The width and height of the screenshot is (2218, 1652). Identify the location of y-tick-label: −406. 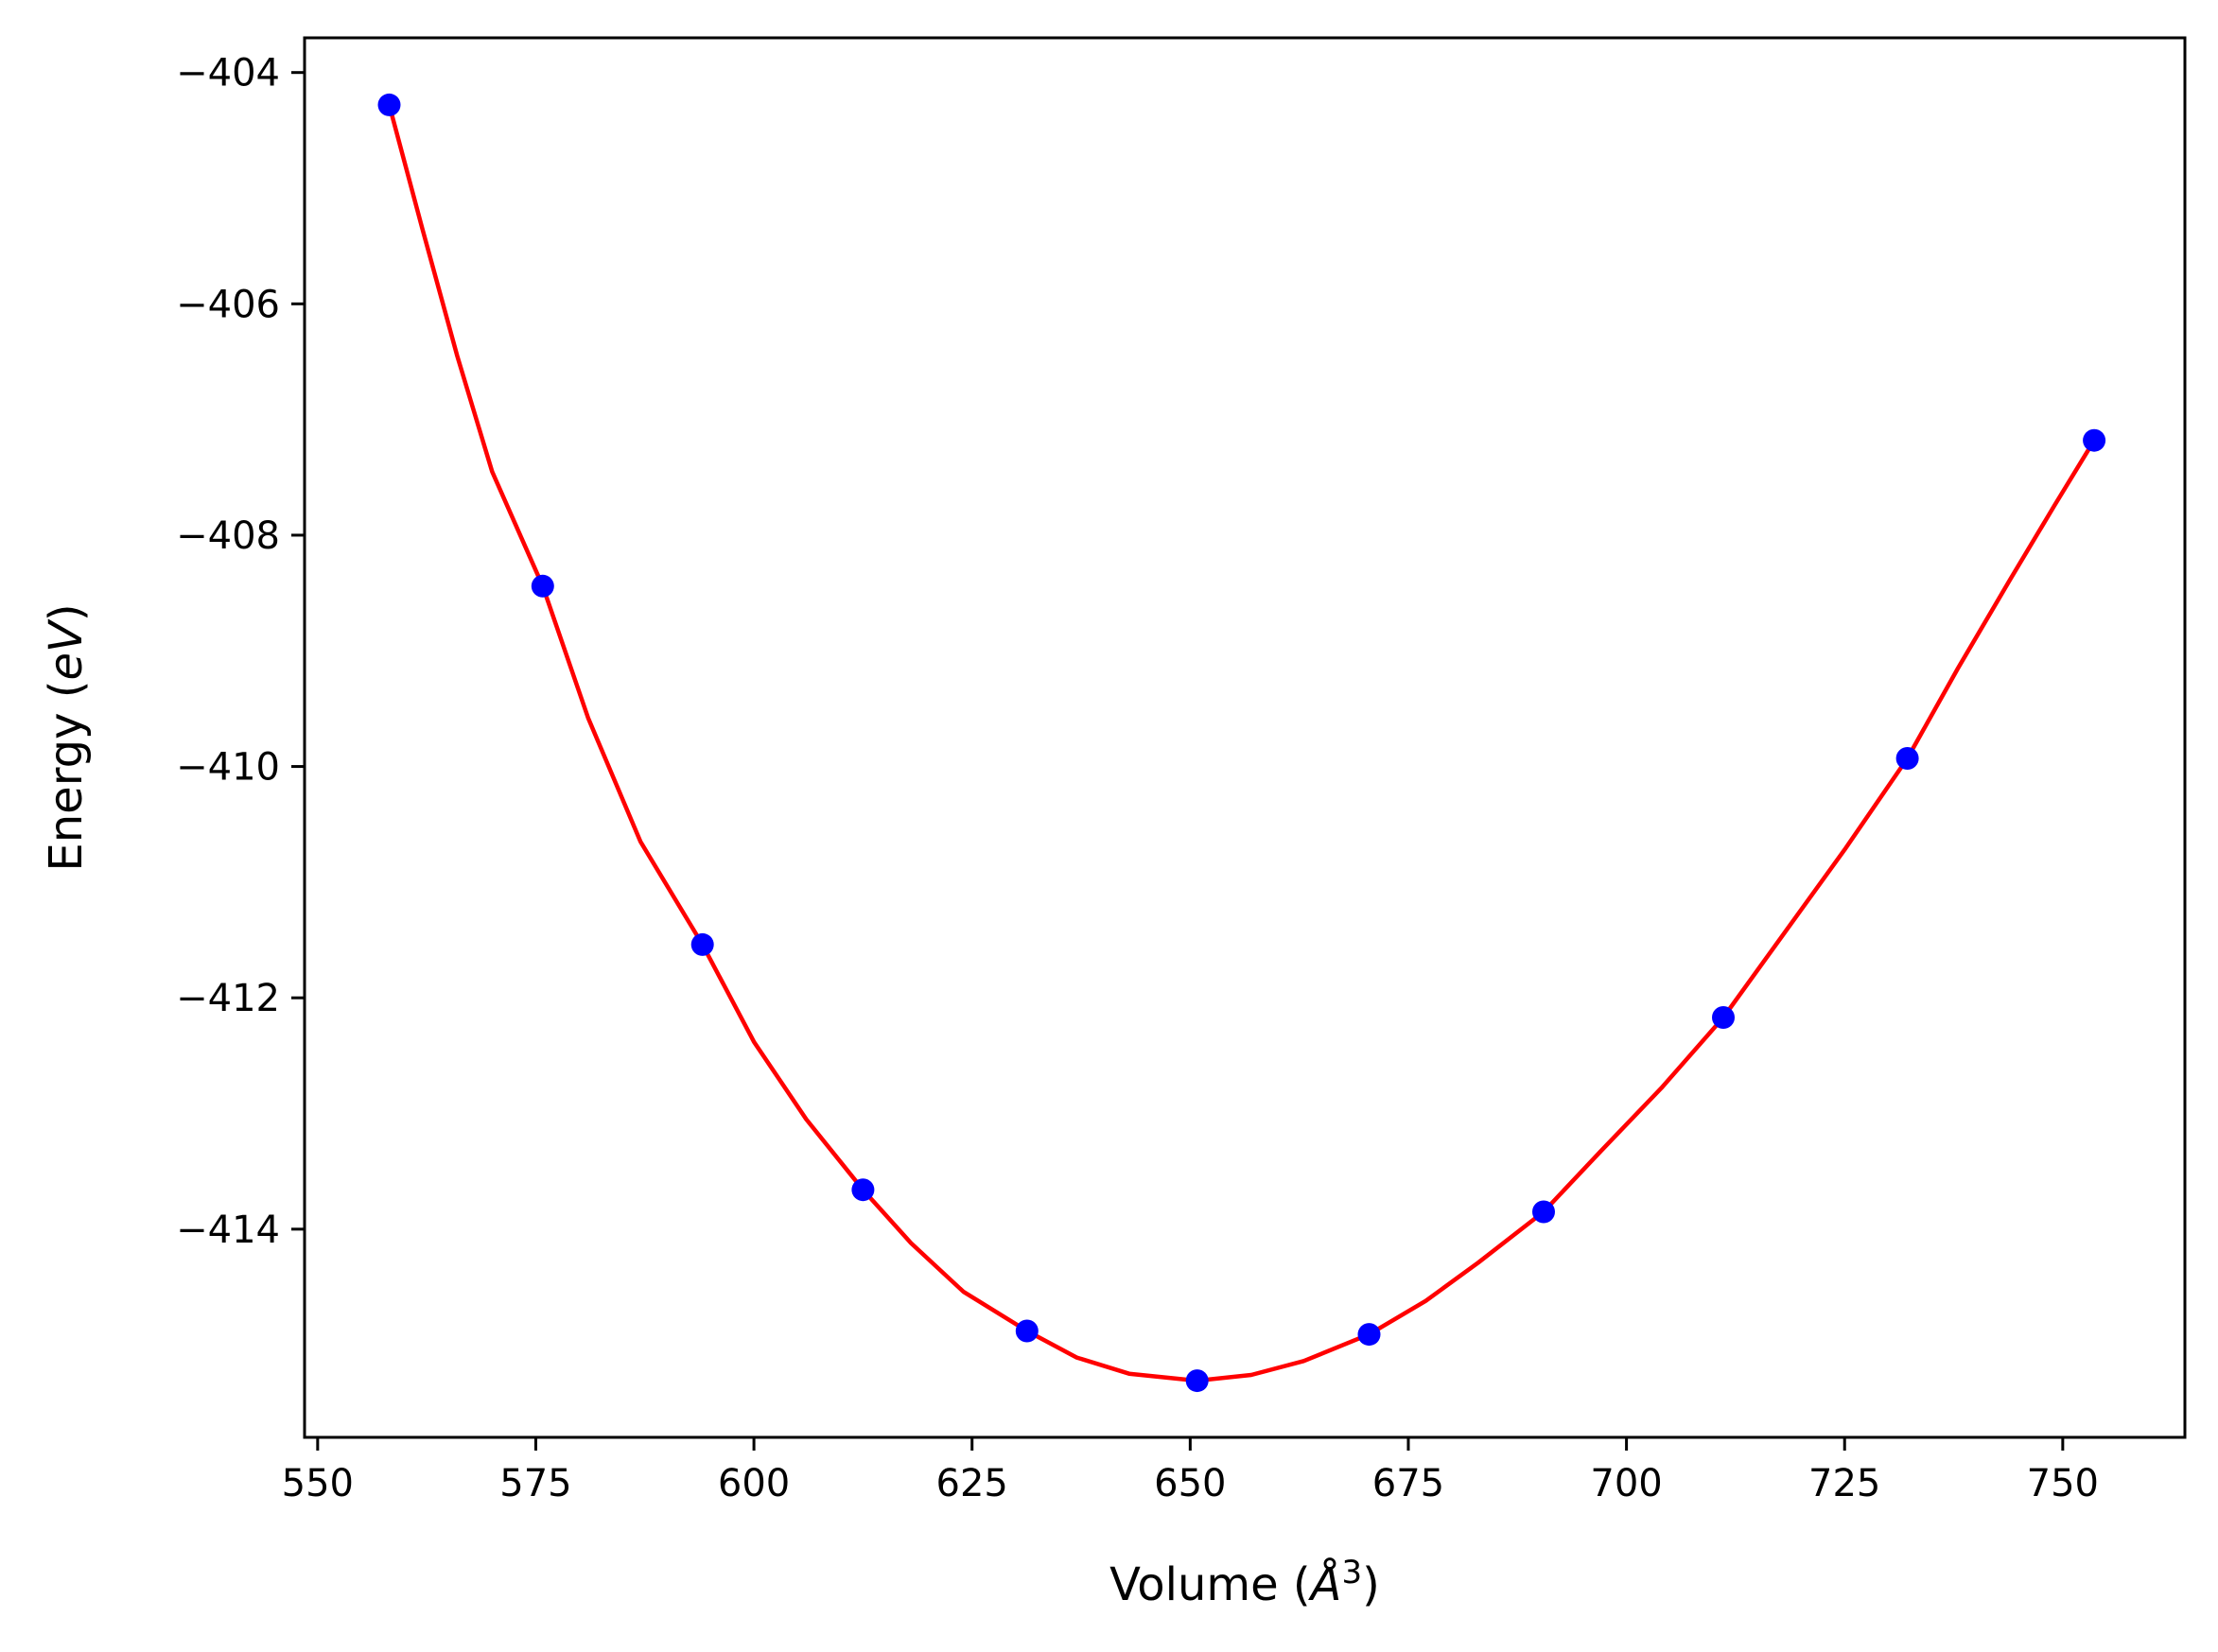
(228, 304).